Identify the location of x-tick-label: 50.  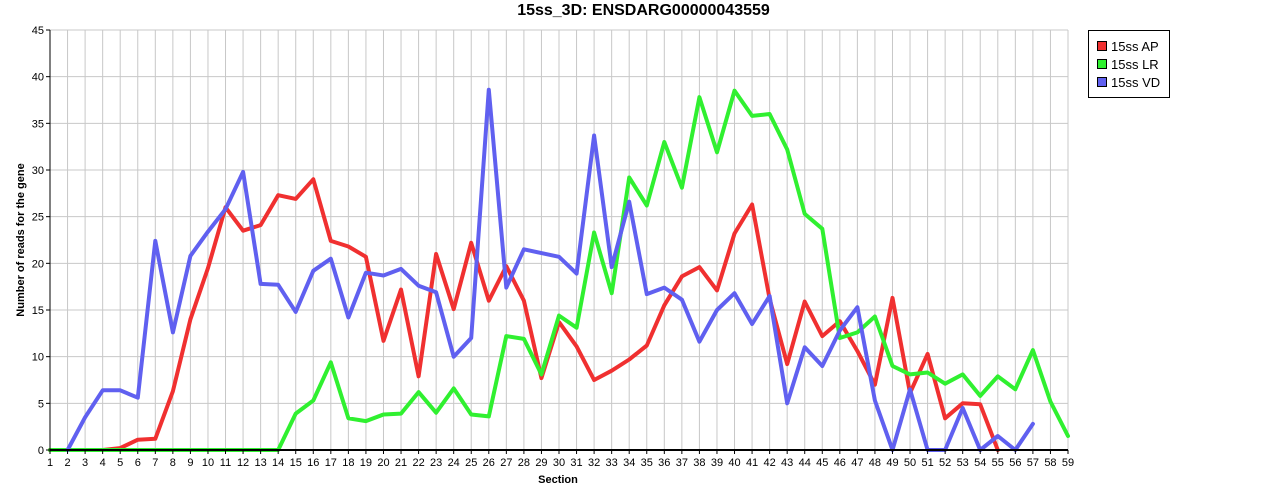
(910, 463).